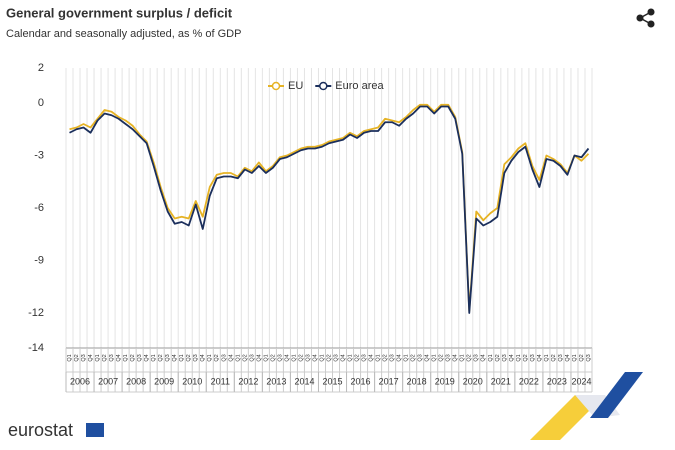 This screenshot has width=675, height=450. I want to click on legend-label: Euro area, so click(359, 86).